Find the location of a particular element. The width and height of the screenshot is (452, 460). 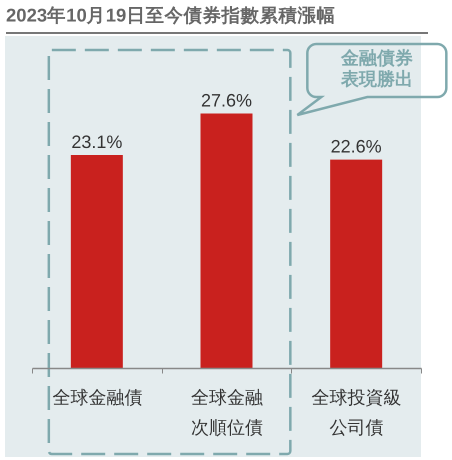

data-label: 27.6% is located at coordinates (226, 100).